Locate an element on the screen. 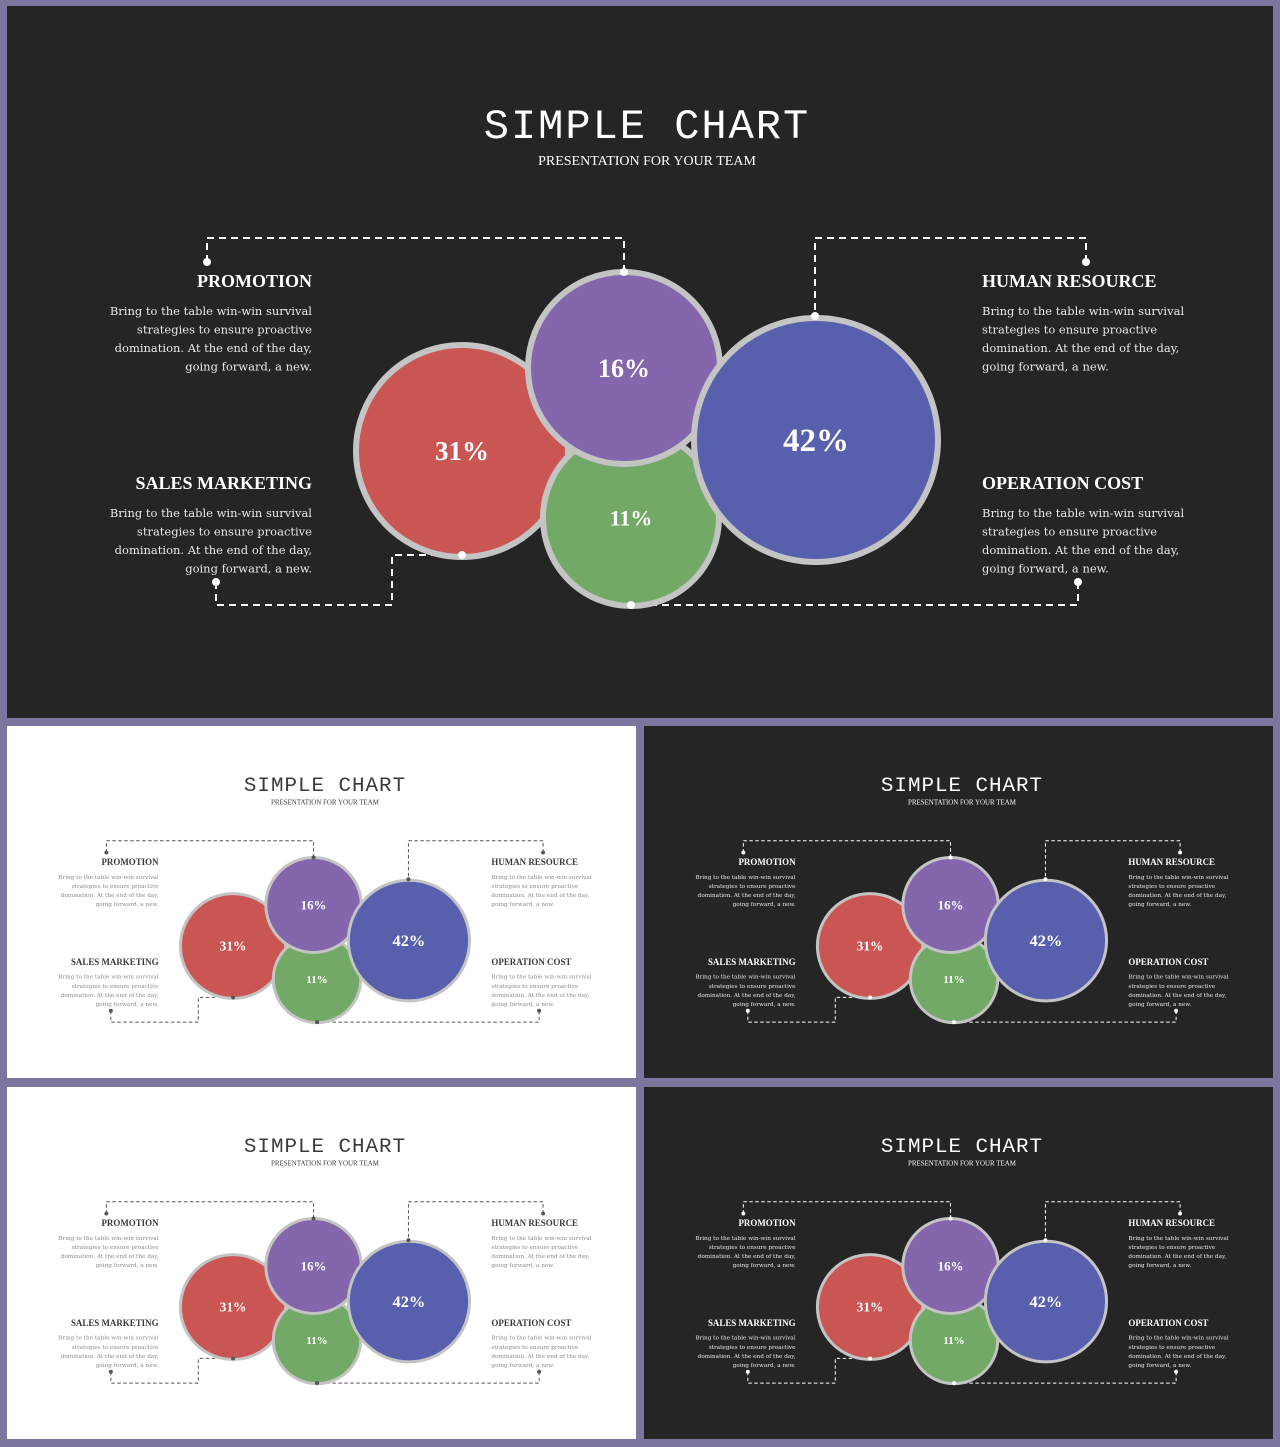 This screenshot has width=1280, height=1447. bubble-purple: 16% is located at coordinates (624, 368).